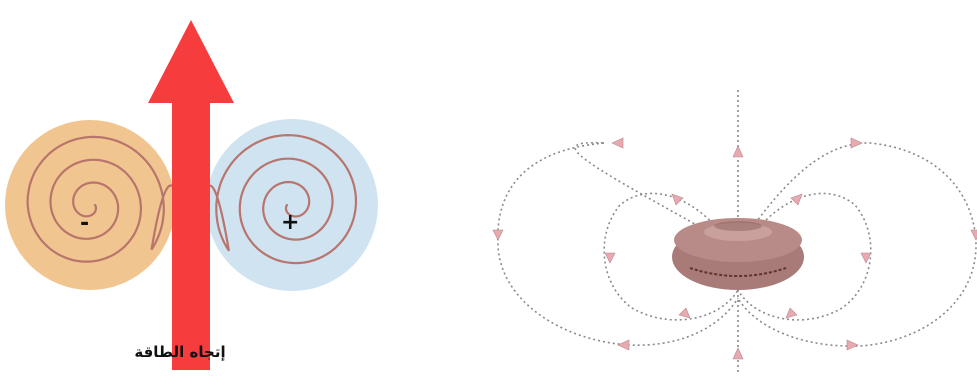 This screenshot has width=977, height=378. Describe the element at coordinates (290, 222) in the screenshot. I see `positive-sign: +` at that location.